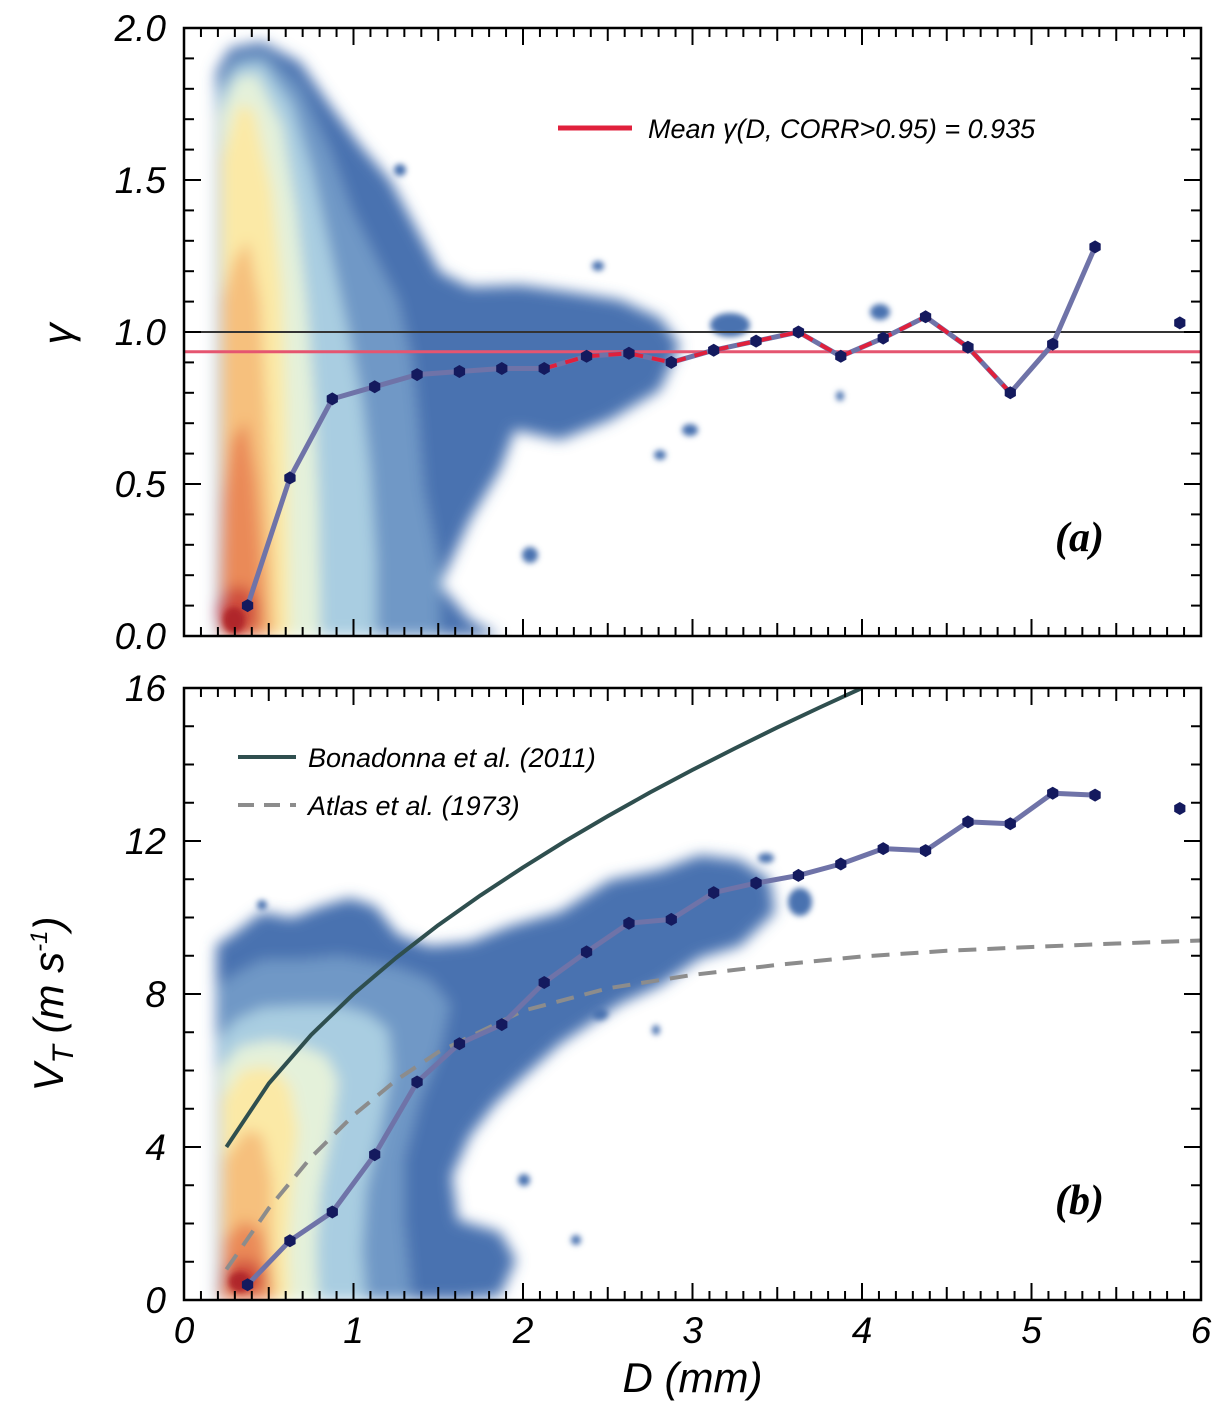 This screenshot has width=1221, height=1409. Describe the element at coordinates (184, 1330) in the screenshot. I see `x-tick-label: 0` at that location.